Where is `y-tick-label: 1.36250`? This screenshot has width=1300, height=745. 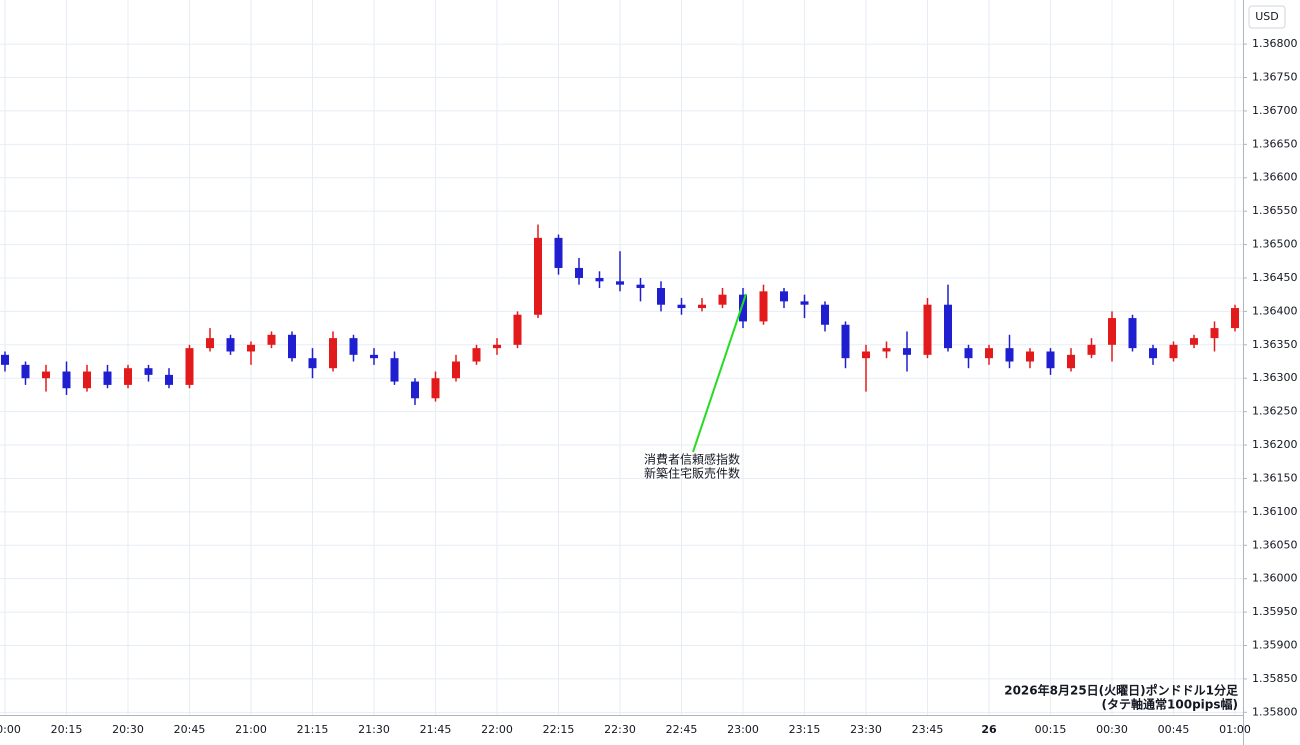
y-tick-label: 1.36250 is located at coordinates (1275, 411).